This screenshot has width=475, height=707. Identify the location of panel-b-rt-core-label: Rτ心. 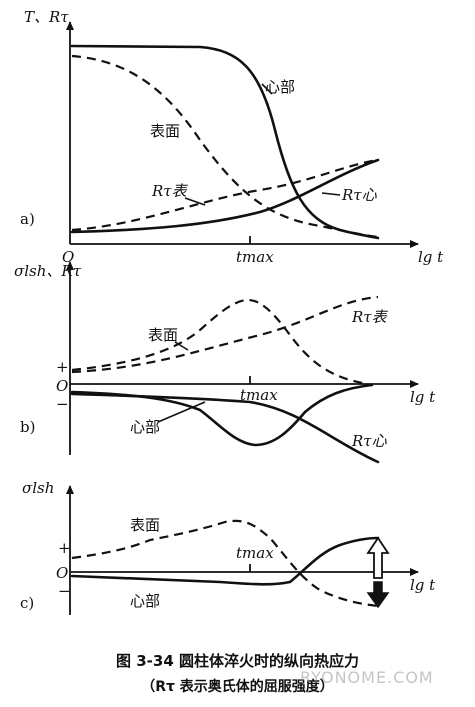
(369, 441).